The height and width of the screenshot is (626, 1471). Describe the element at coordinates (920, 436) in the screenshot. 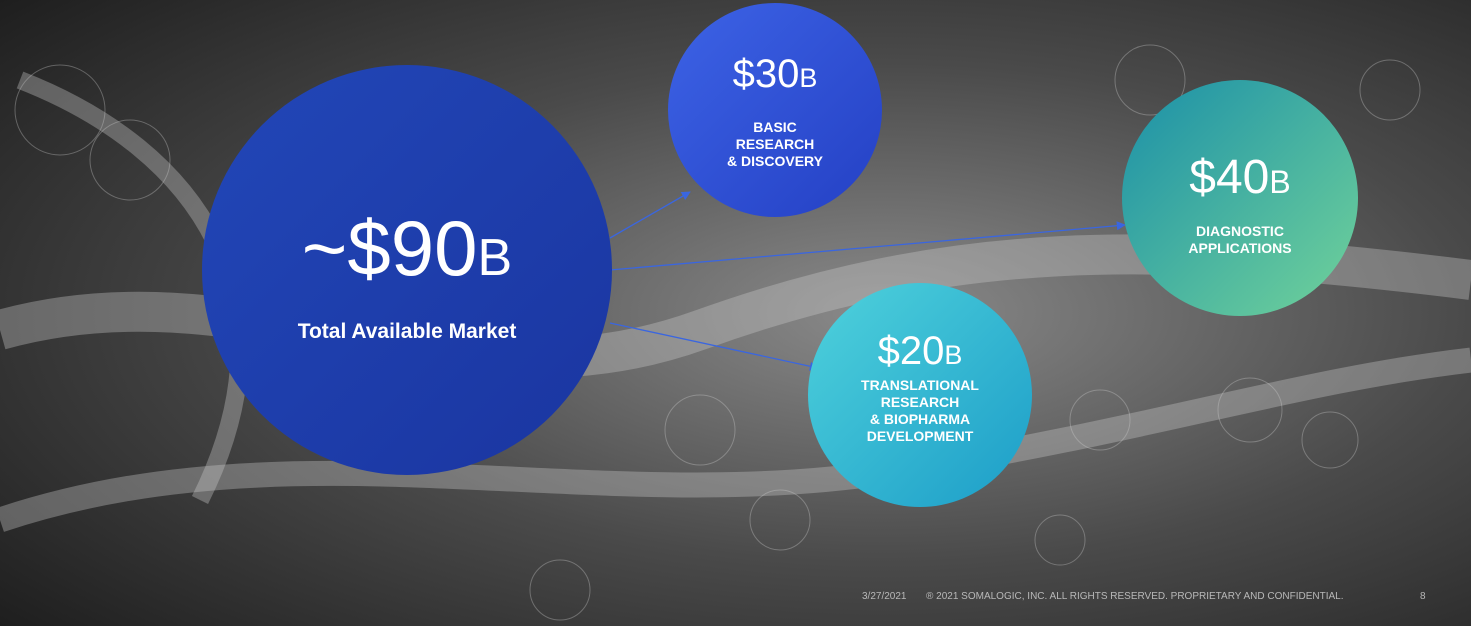

I see `bubble-label: DEVELOPMENT` at that location.